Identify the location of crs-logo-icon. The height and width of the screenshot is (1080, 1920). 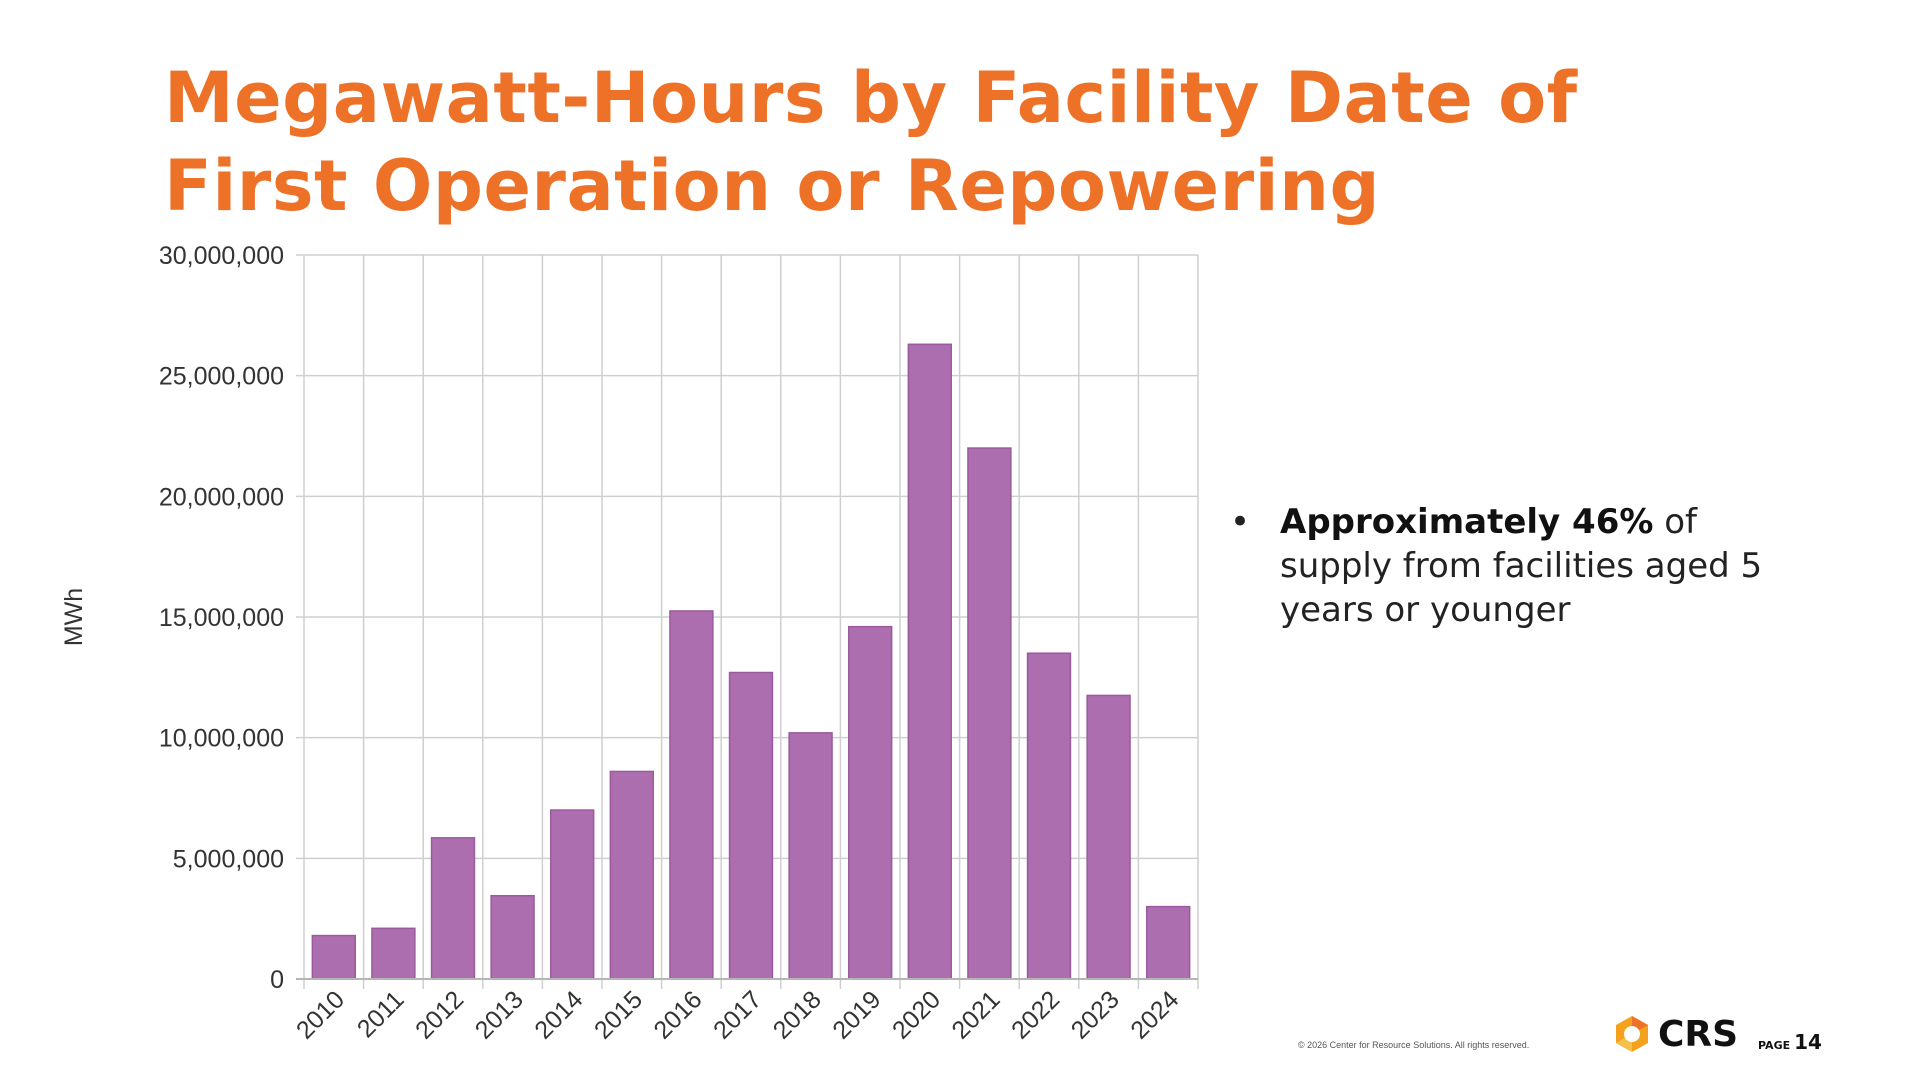
(1632, 1034).